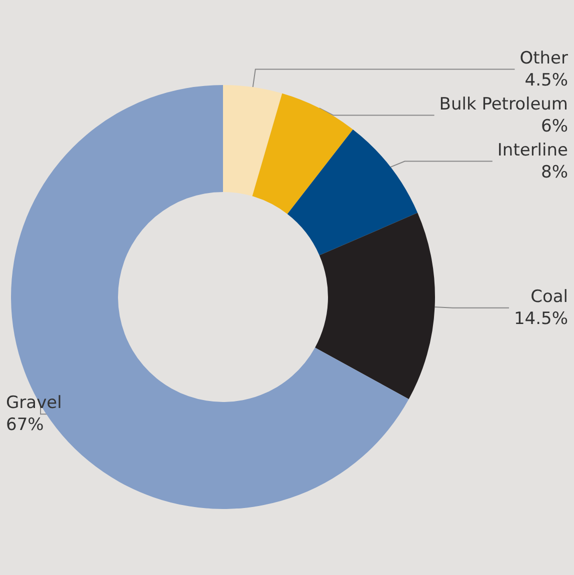  Describe the element at coordinates (546, 80) in the screenshot. I see `data-label: 4.5%` at that location.